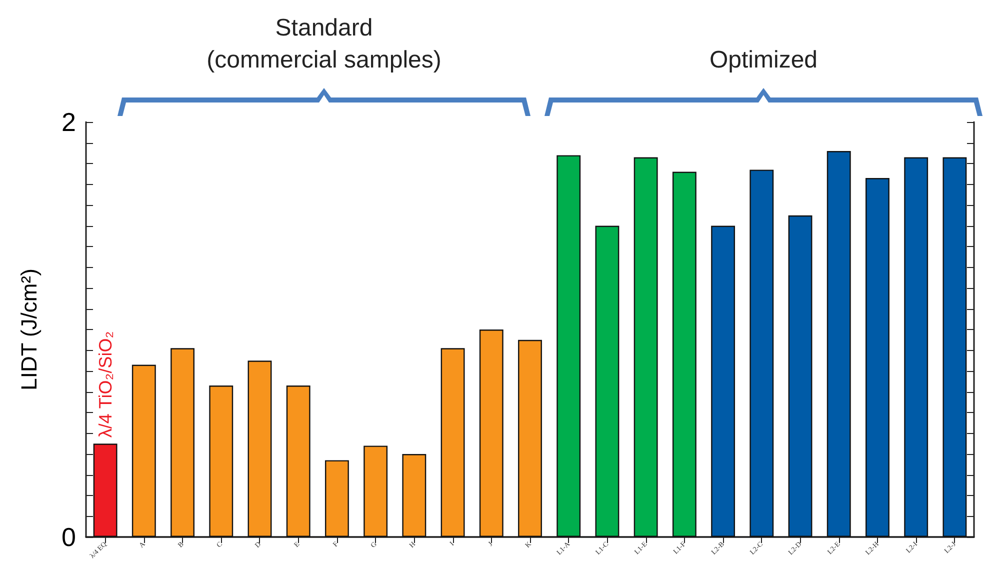  What do you see at coordinates (69, 537) in the screenshot?
I see `y-tick-label: 0` at bounding box center [69, 537].